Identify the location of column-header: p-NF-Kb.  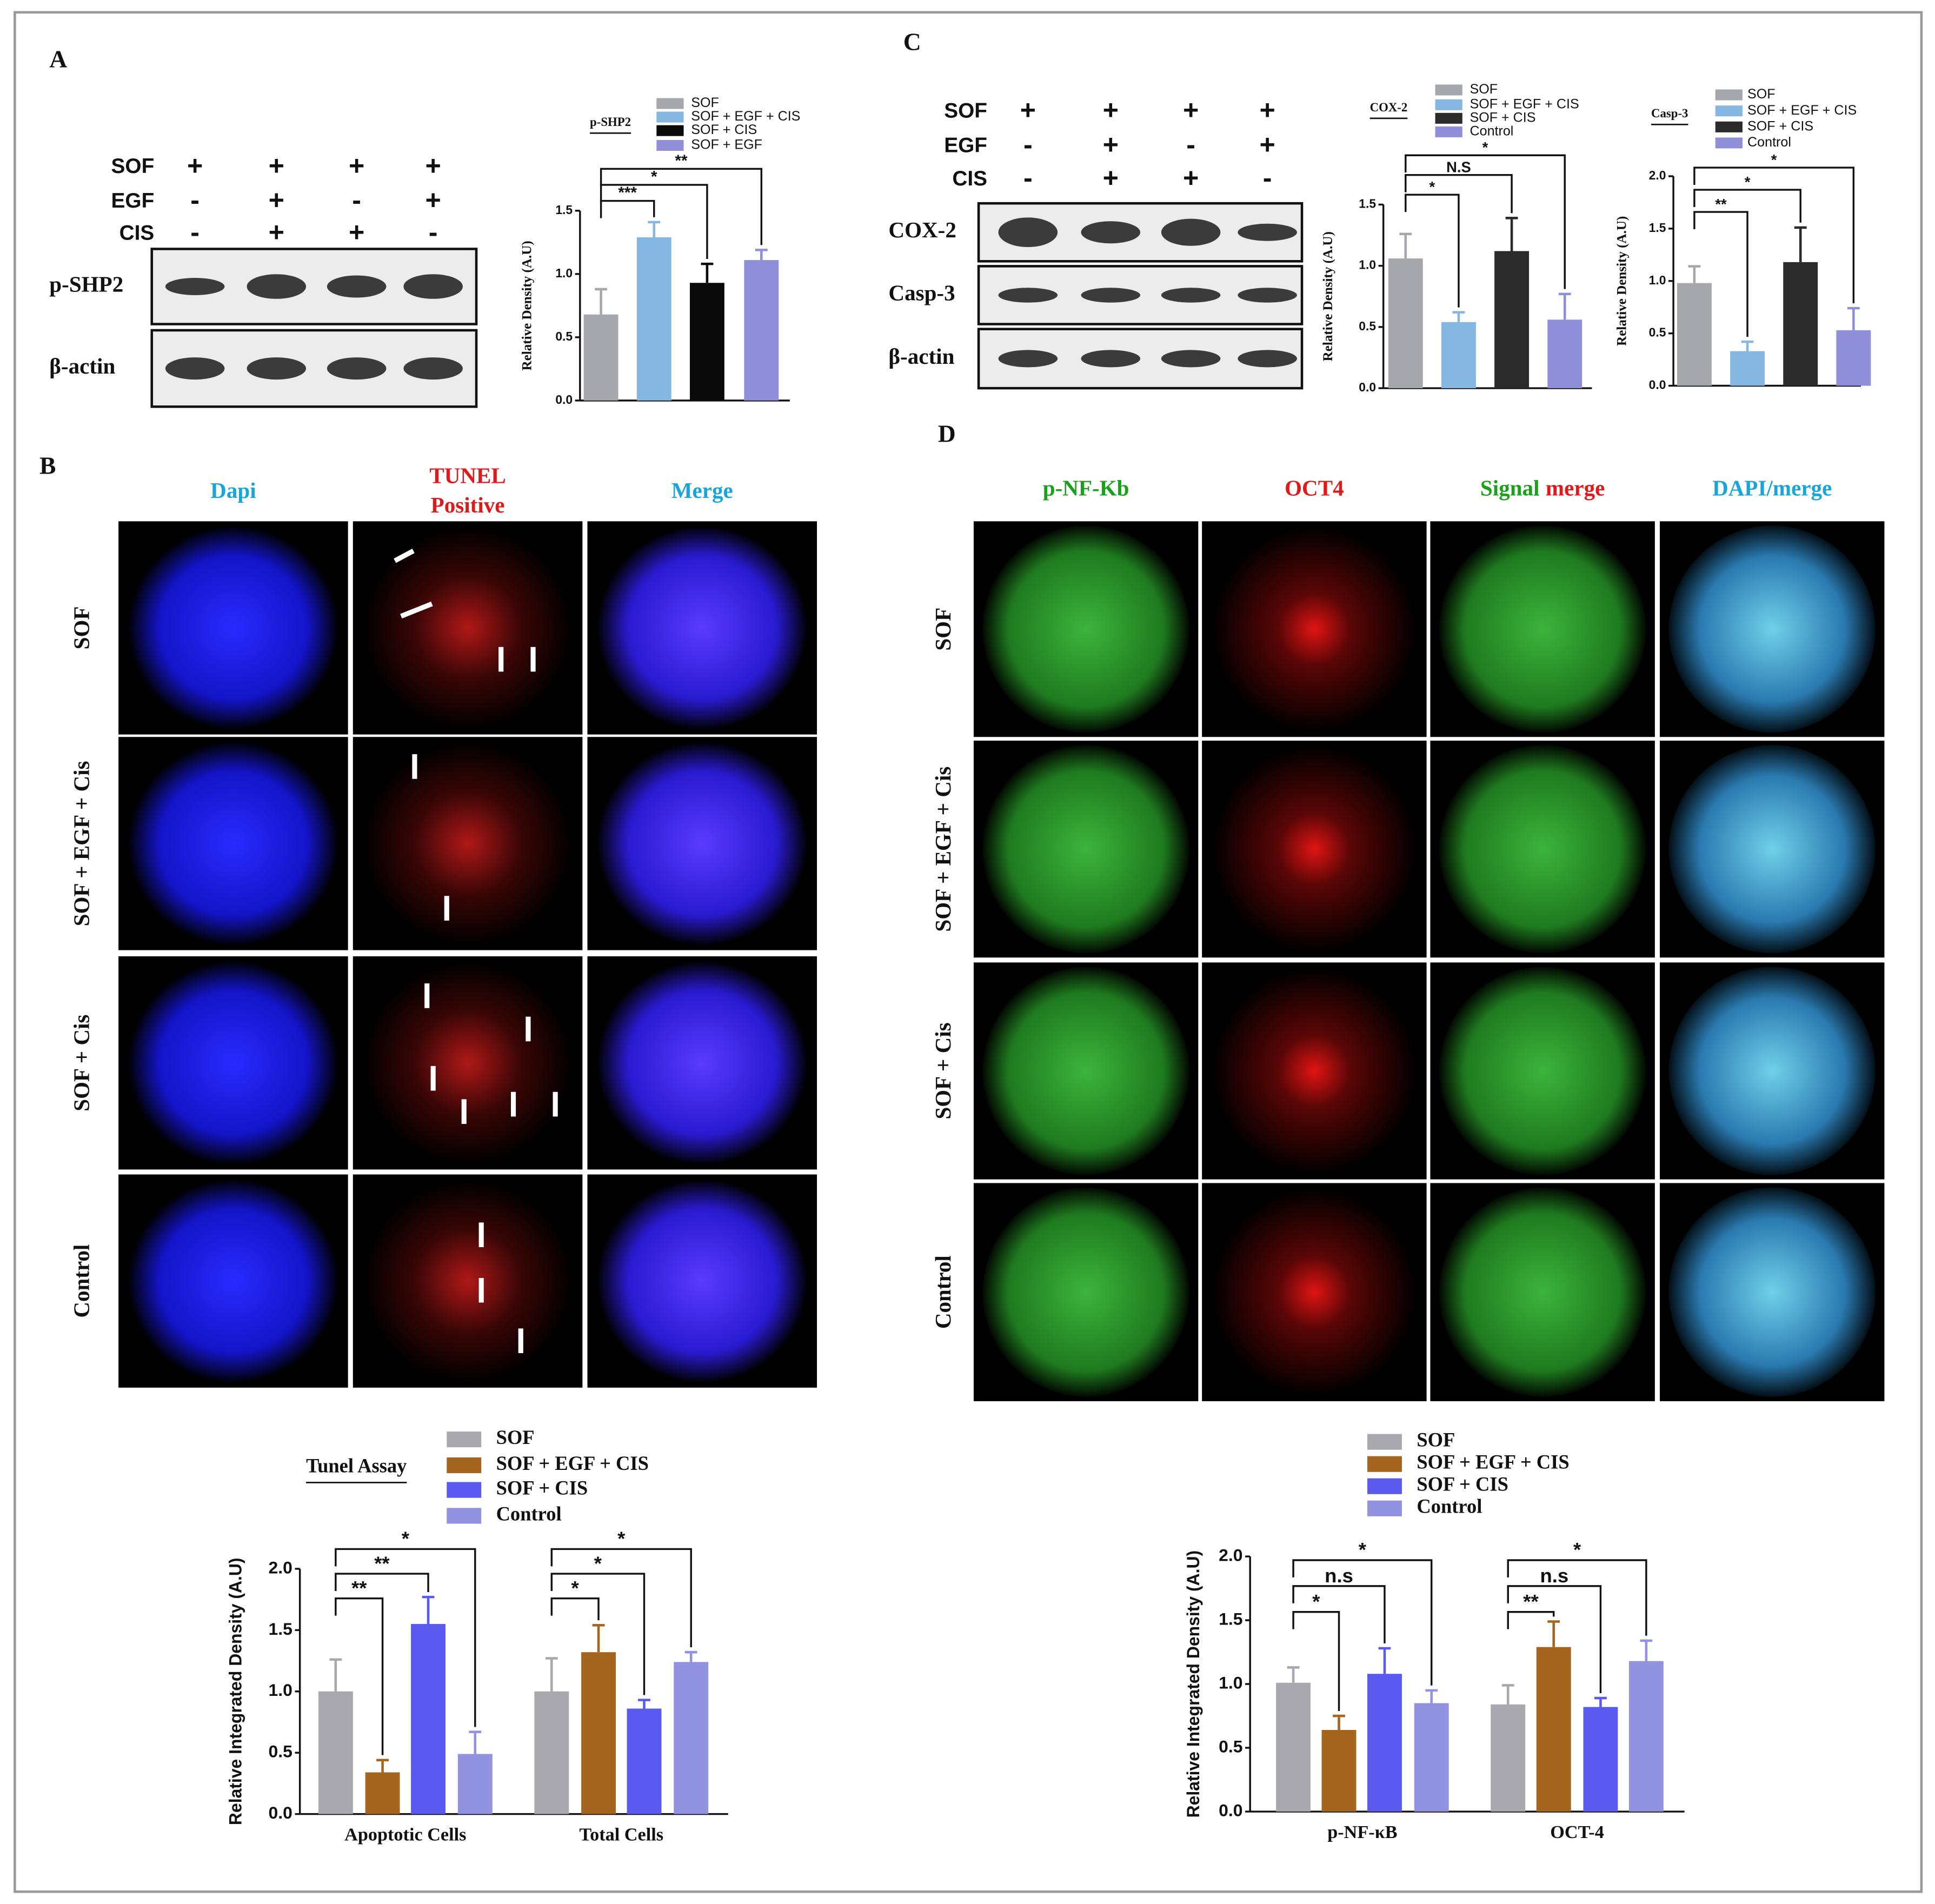
(1086, 488).